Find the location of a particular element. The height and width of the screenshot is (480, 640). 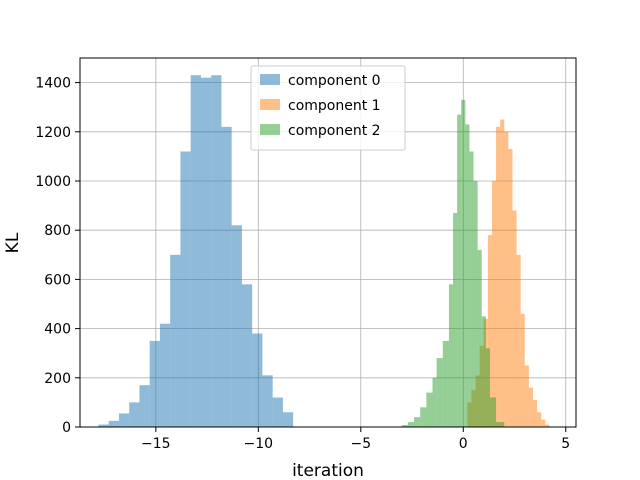

x-tick-label: −5 is located at coordinates (360, 444).